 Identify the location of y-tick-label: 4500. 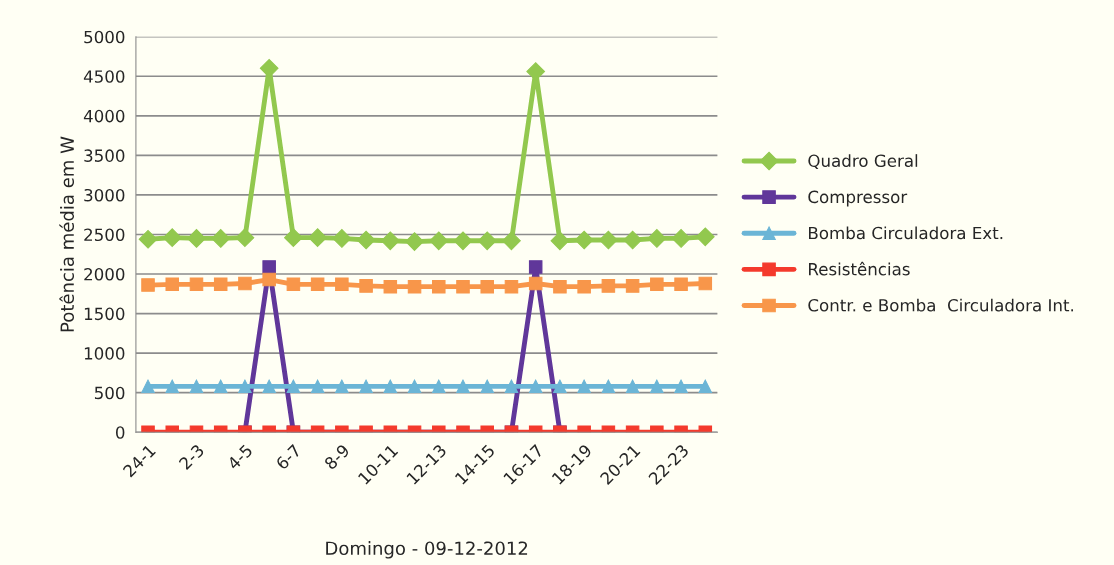
(104, 76).